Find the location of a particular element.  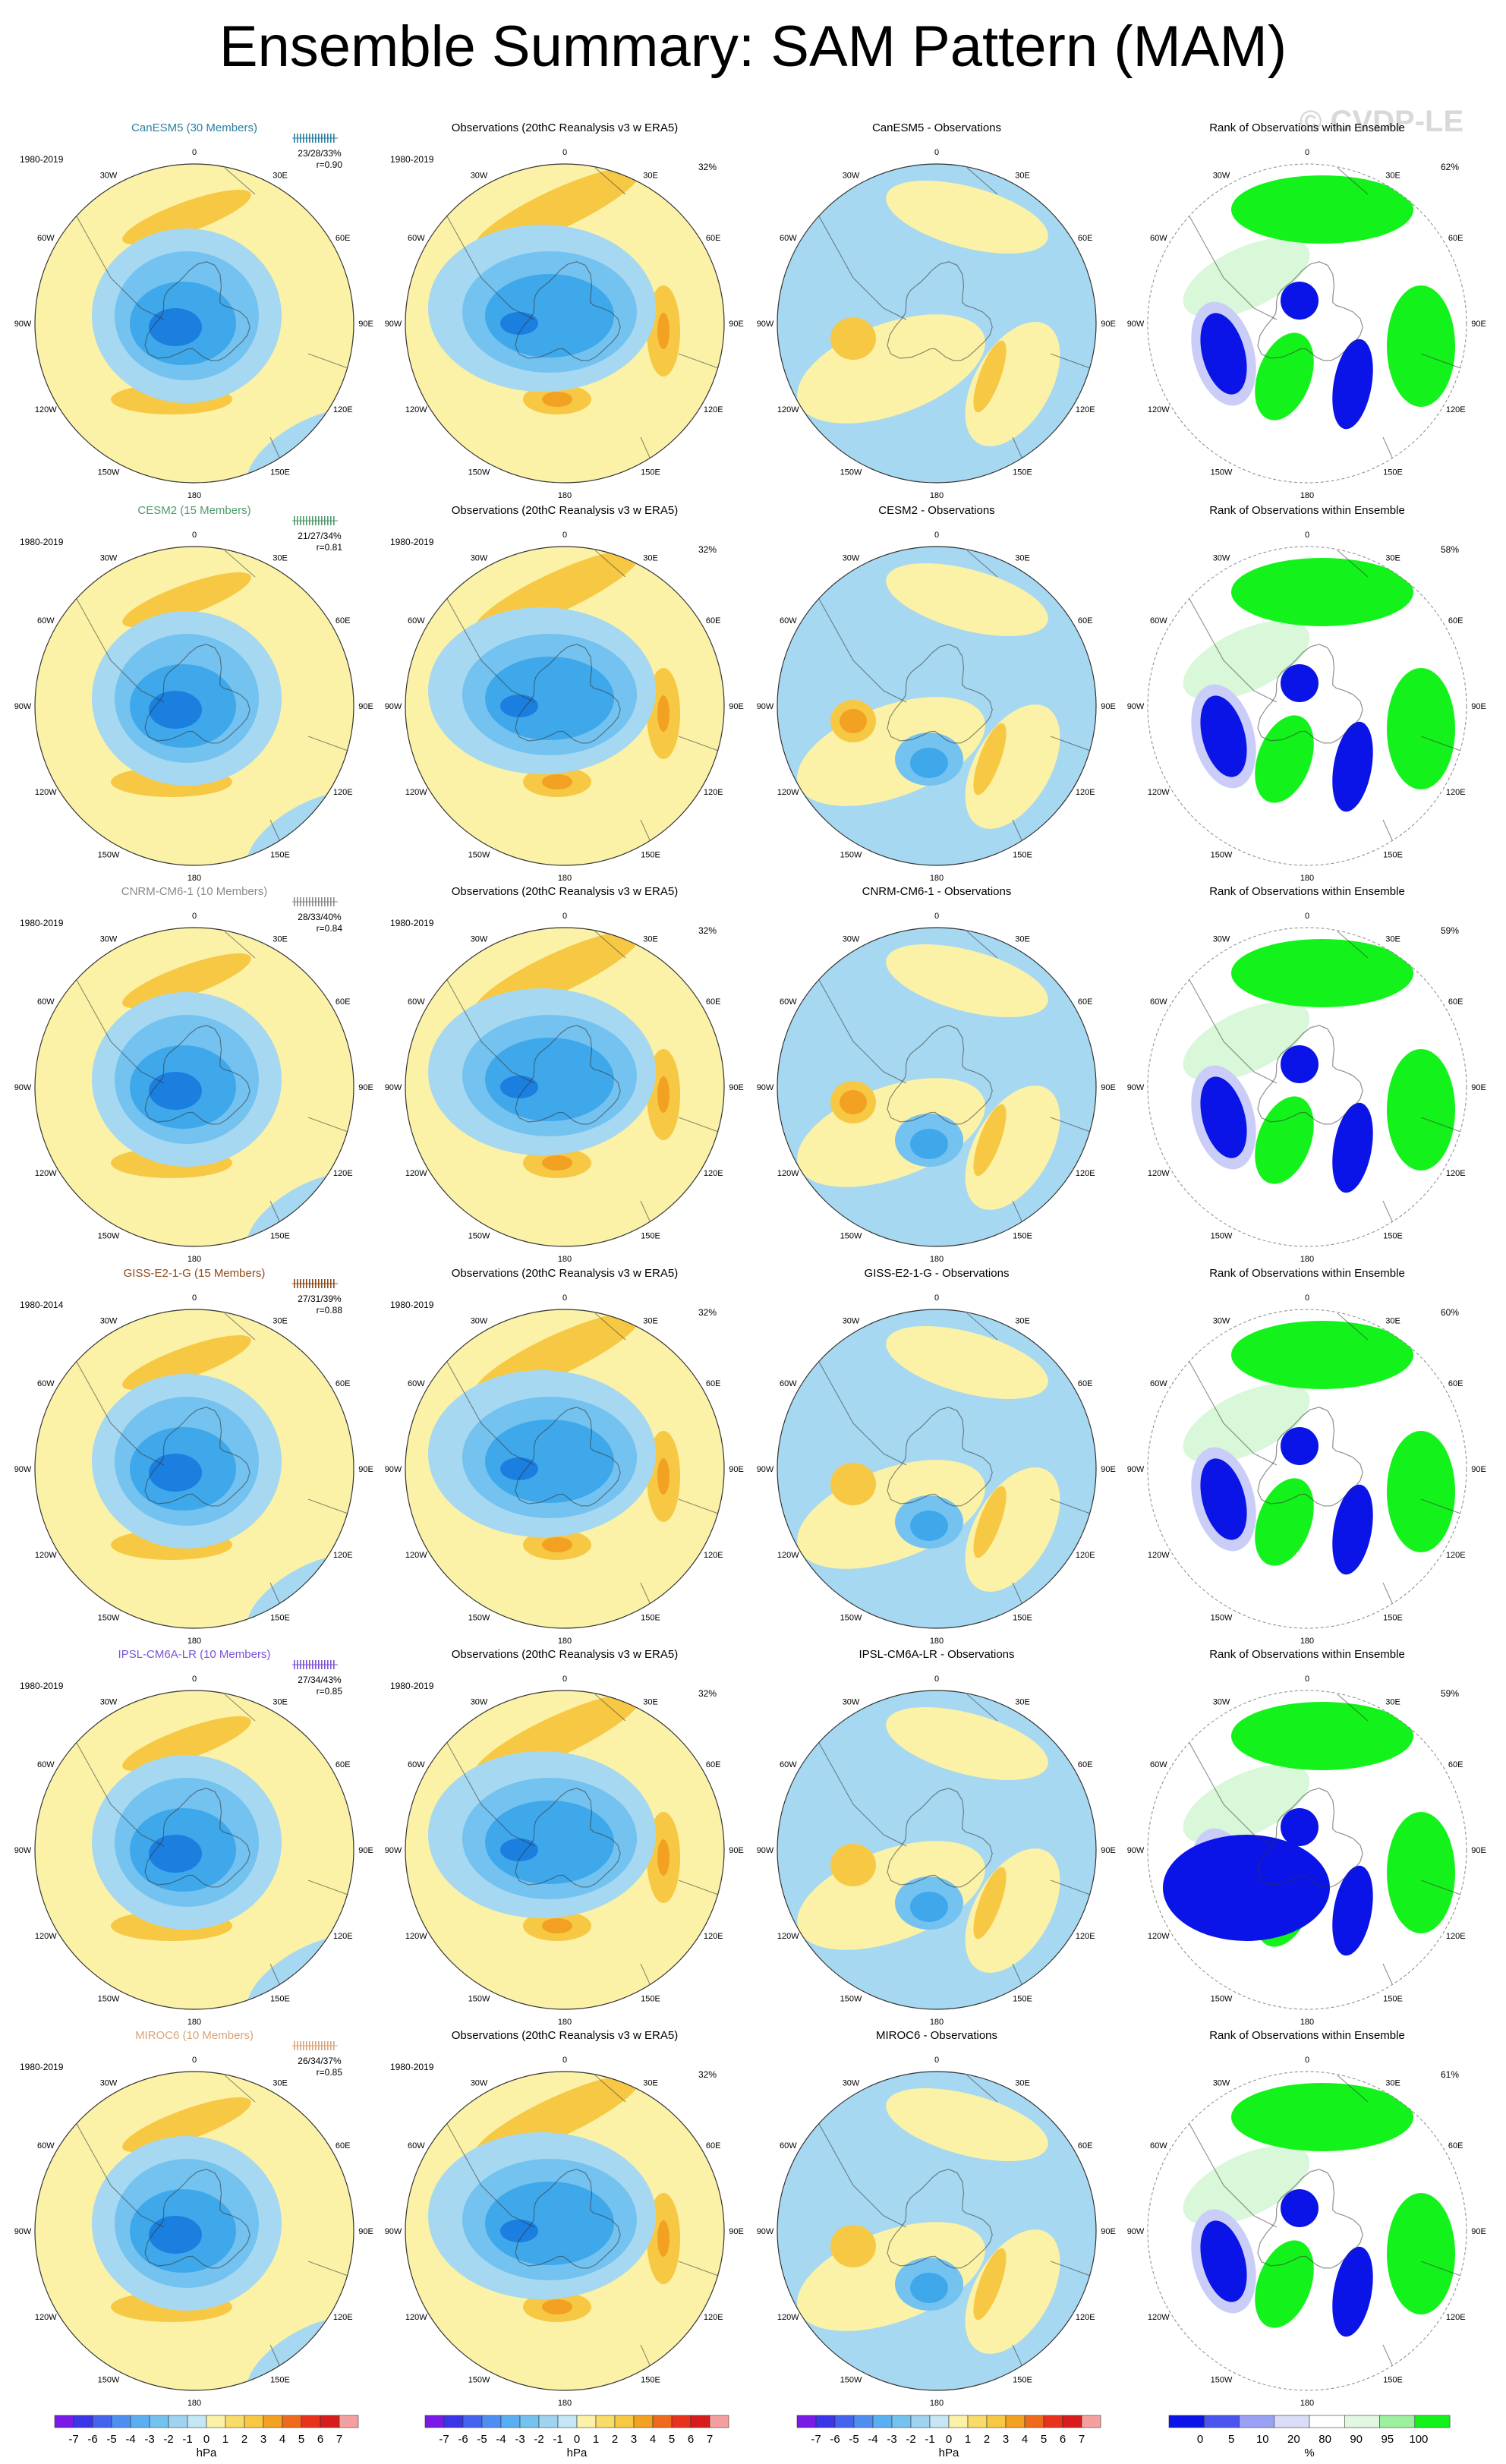

pattern-stats: 26/34/37% is located at coordinates (320, 2061).